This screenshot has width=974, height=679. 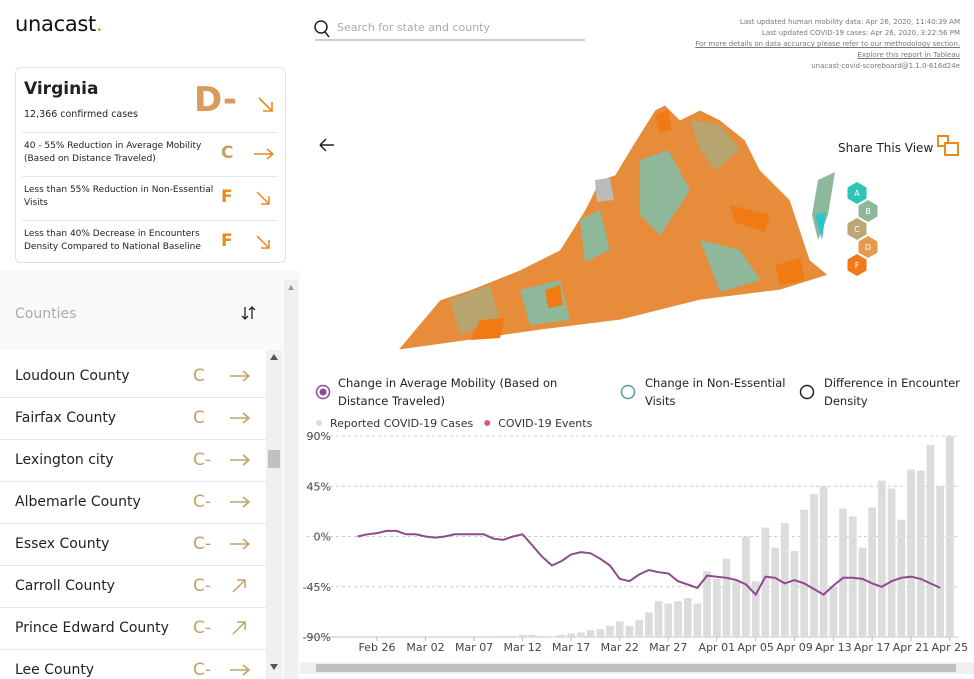 I want to click on search-input: Search for state and county, so click(x=414, y=27).